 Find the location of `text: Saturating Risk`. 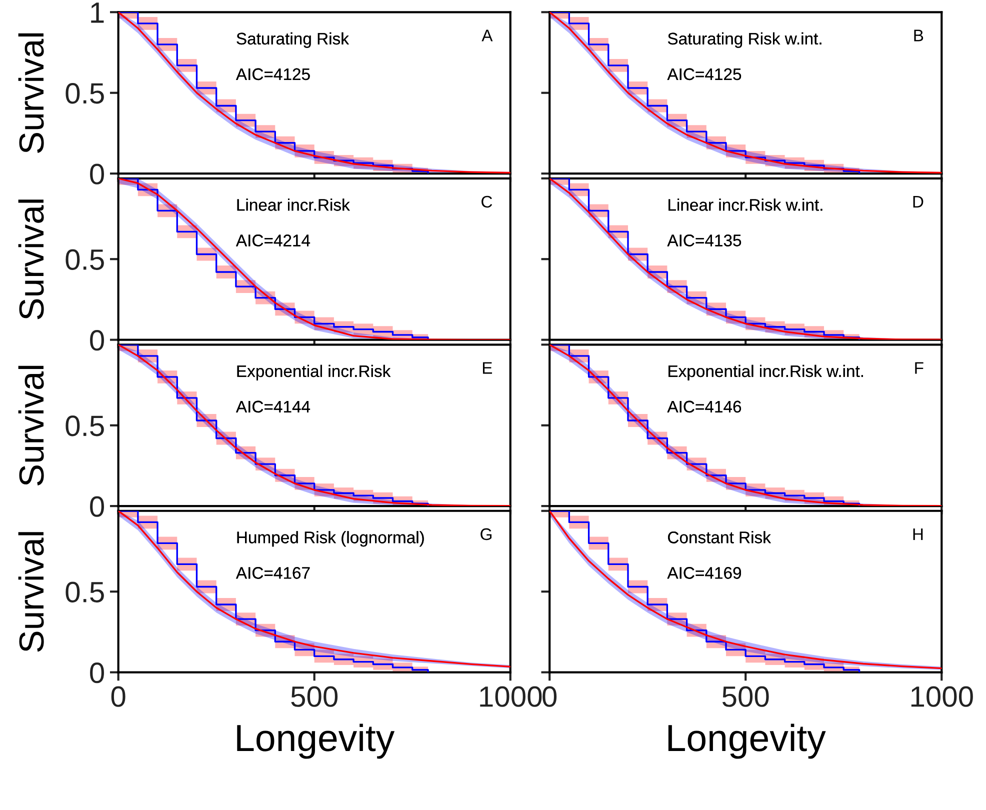

text: Saturating Risk is located at coordinates (292, 40).